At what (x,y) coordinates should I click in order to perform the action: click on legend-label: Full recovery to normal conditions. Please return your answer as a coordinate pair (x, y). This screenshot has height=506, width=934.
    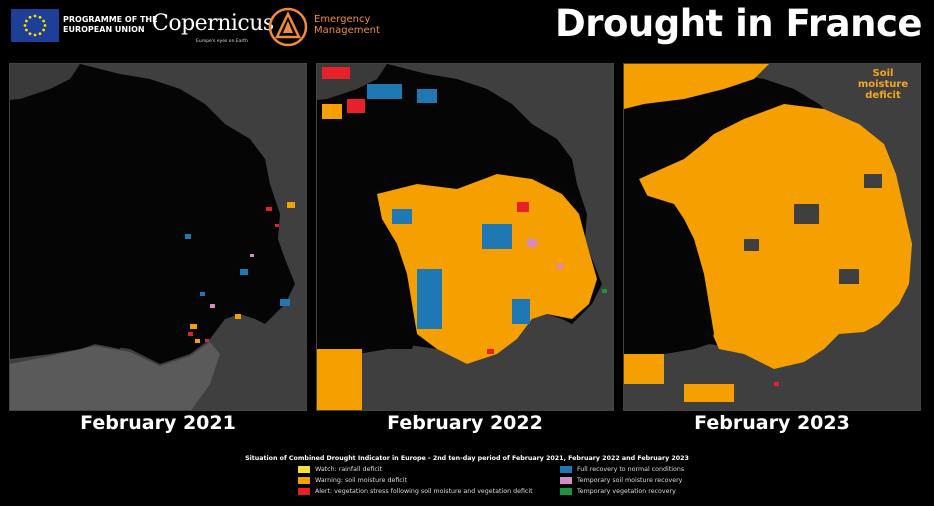
    Looking at the image, I should click on (631, 469).